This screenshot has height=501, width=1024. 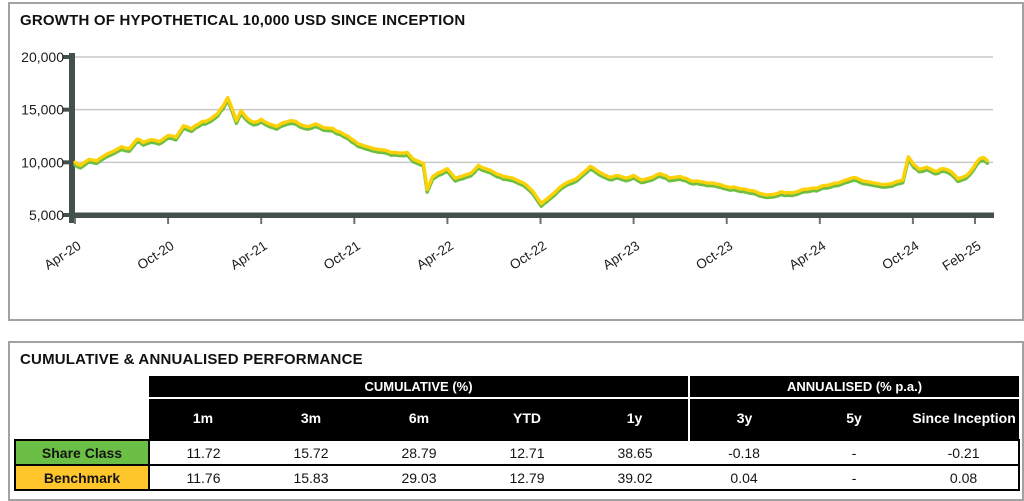 What do you see at coordinates (807, 255) in the screenshot?
I see `x-tick-label: Apr-24` at bounding box center [807, 255].